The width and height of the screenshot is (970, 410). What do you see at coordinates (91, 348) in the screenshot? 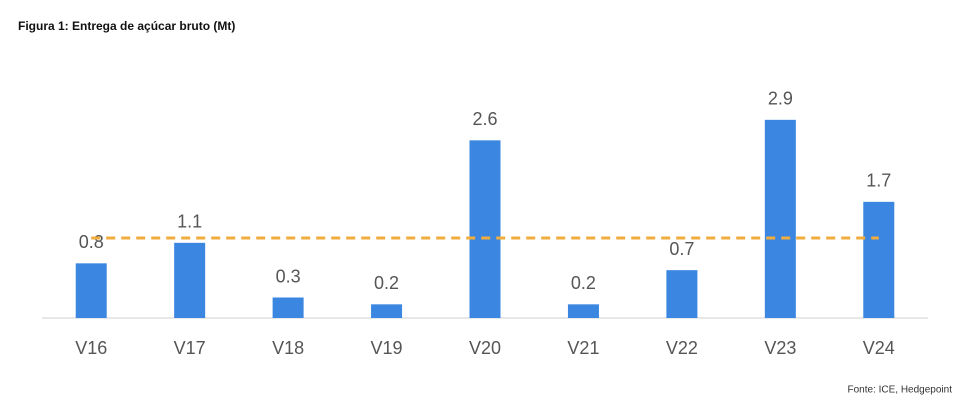
I see `x-tick-label: V16` at bounding box center [91, 348].